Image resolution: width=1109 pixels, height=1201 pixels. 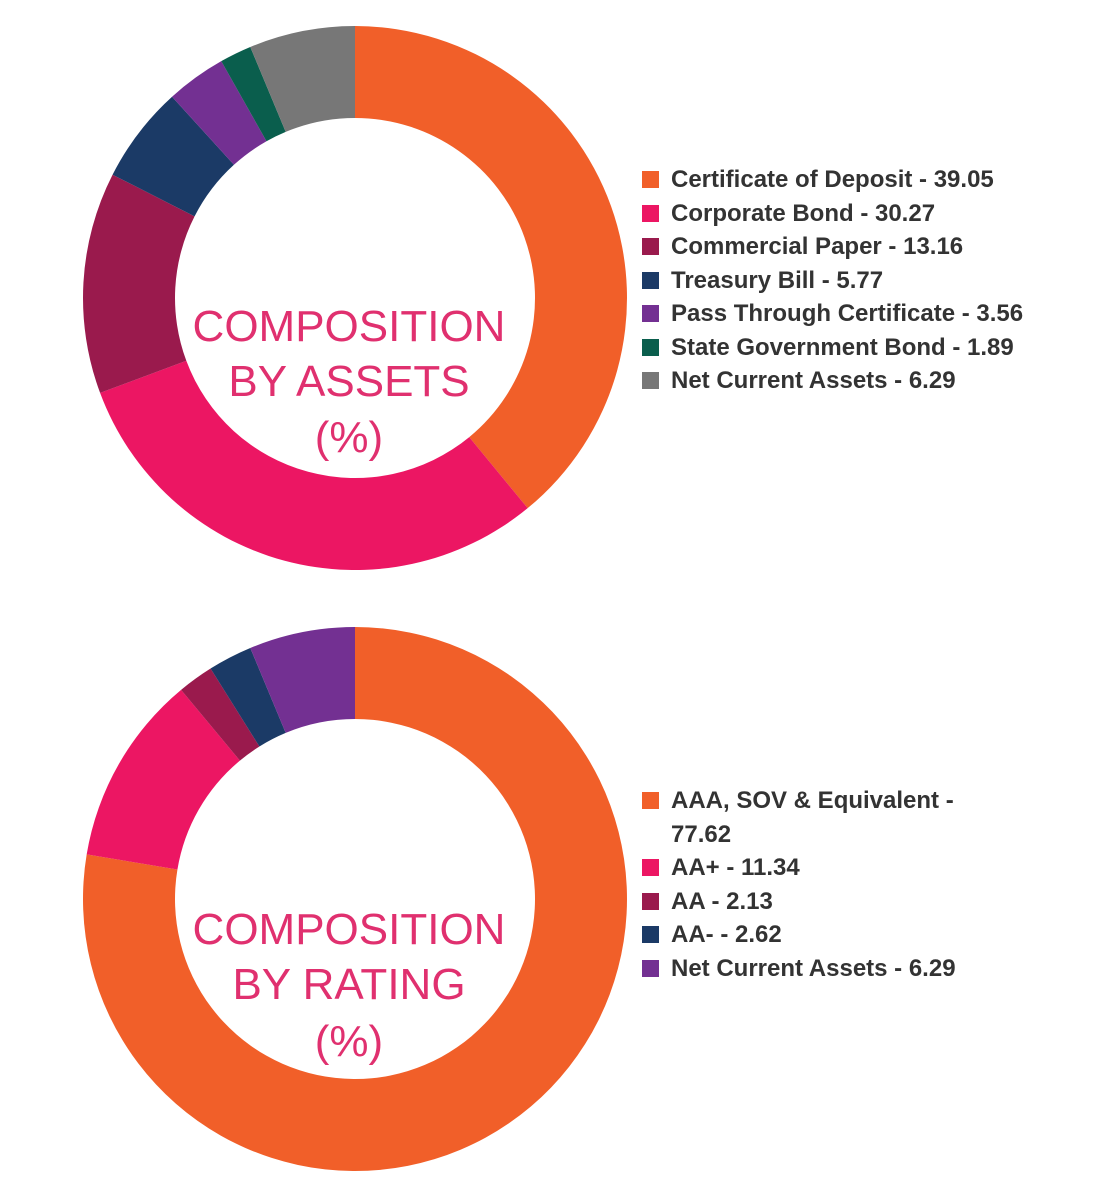 What do you see at coordinates (832, 179) in the screenshot?
I see `legend-label: Certificate of Deposit - 39.05` at bounding box center [832, 179].